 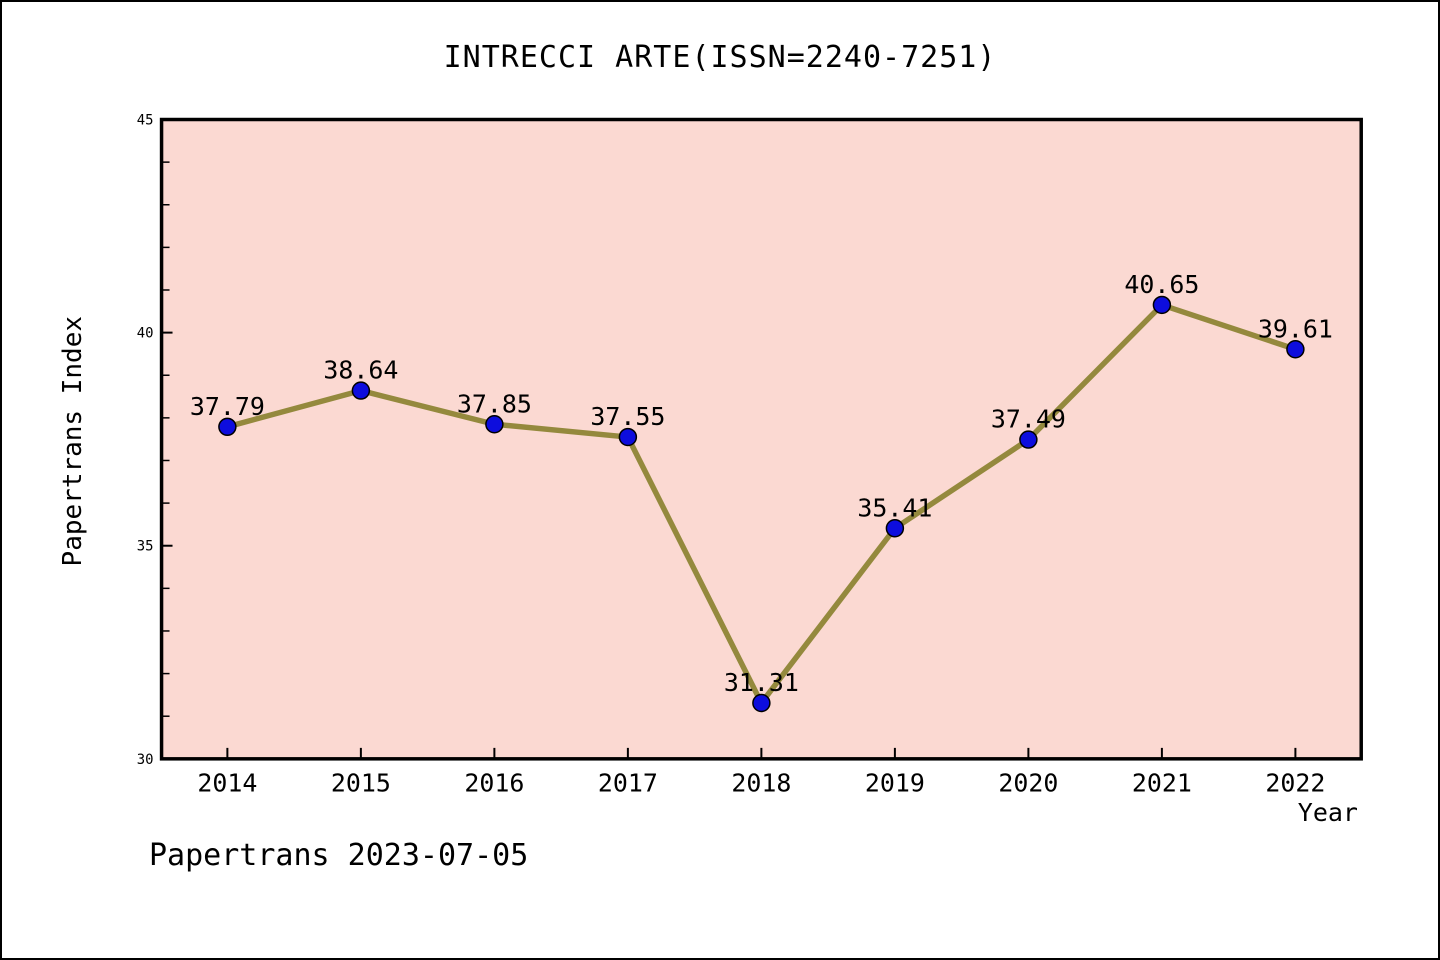 I want to click on x-tick-label: 2014, so click(x=227, y=783).